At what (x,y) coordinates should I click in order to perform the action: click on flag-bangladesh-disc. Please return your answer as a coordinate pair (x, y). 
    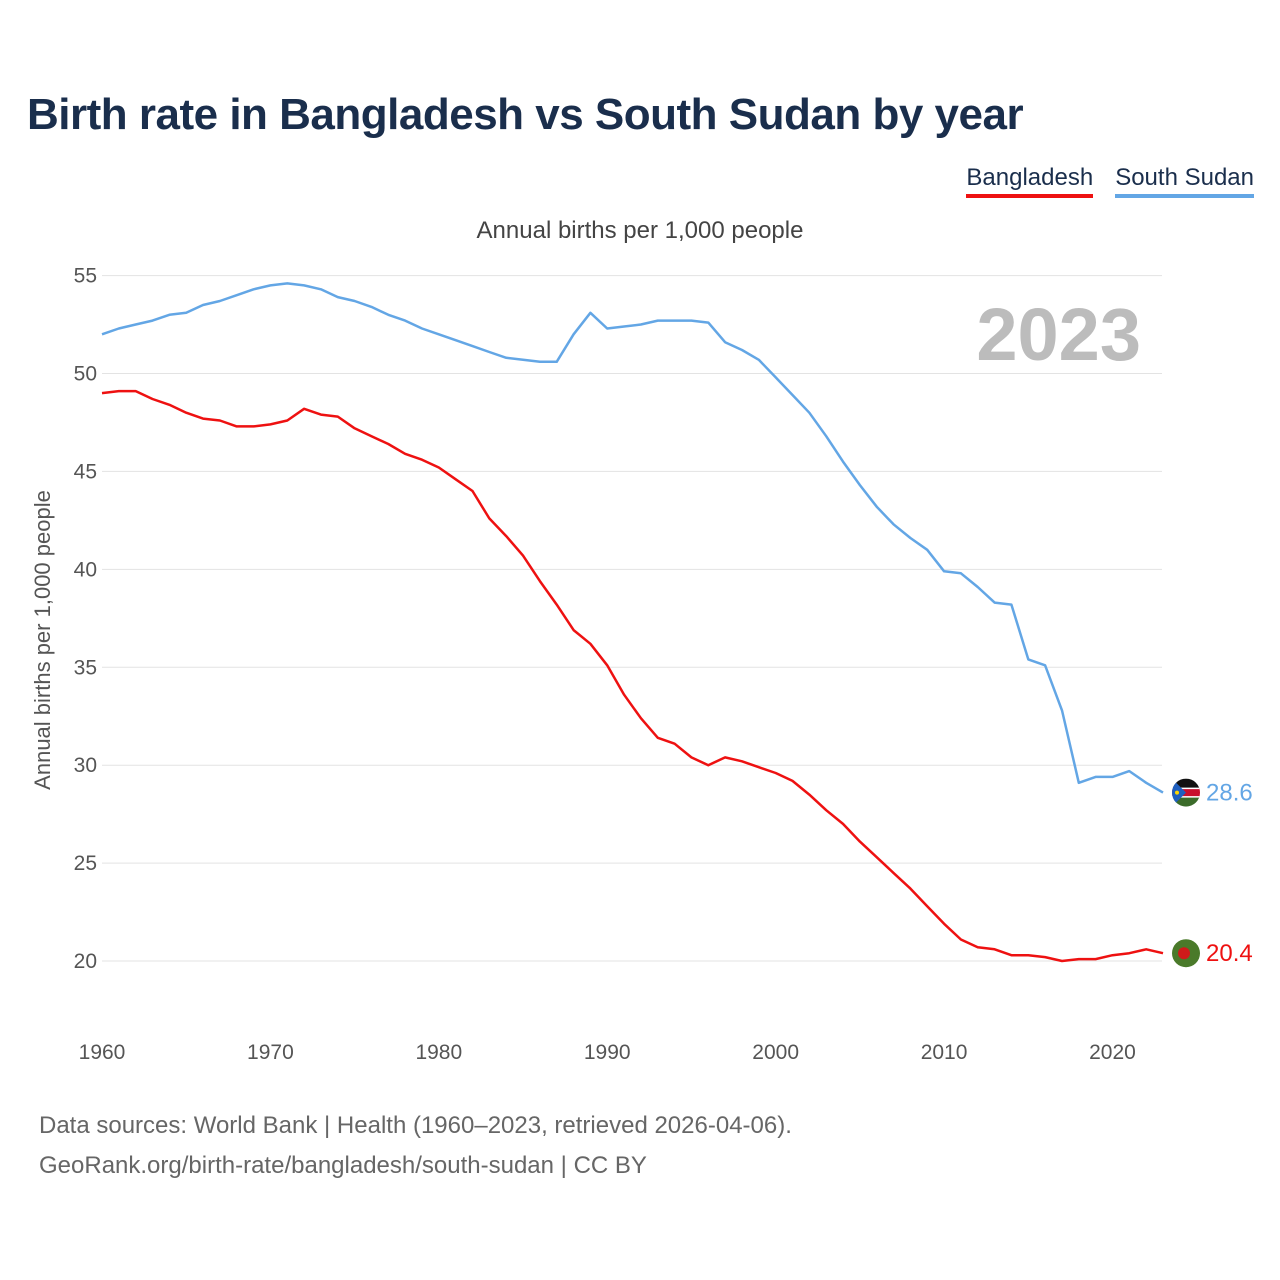
    Looking at the image, I should click on (1184, 953).